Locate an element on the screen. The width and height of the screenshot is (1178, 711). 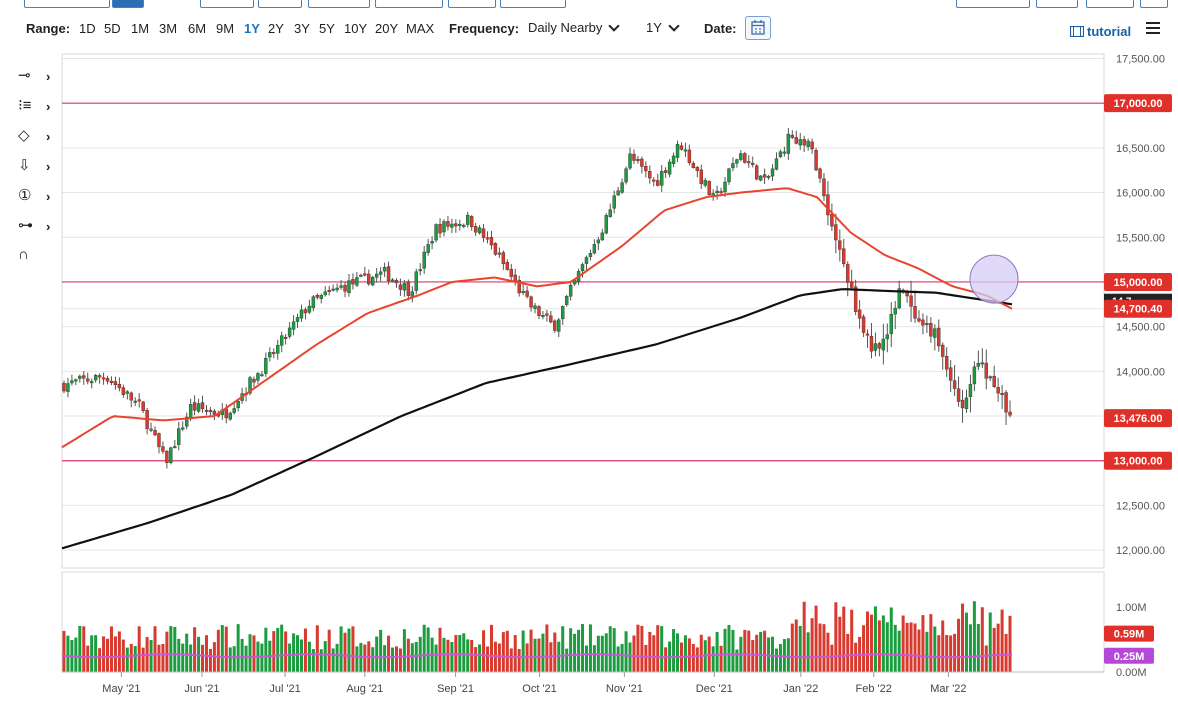
range-1y: 1Y is located at coordinates (252, 28).